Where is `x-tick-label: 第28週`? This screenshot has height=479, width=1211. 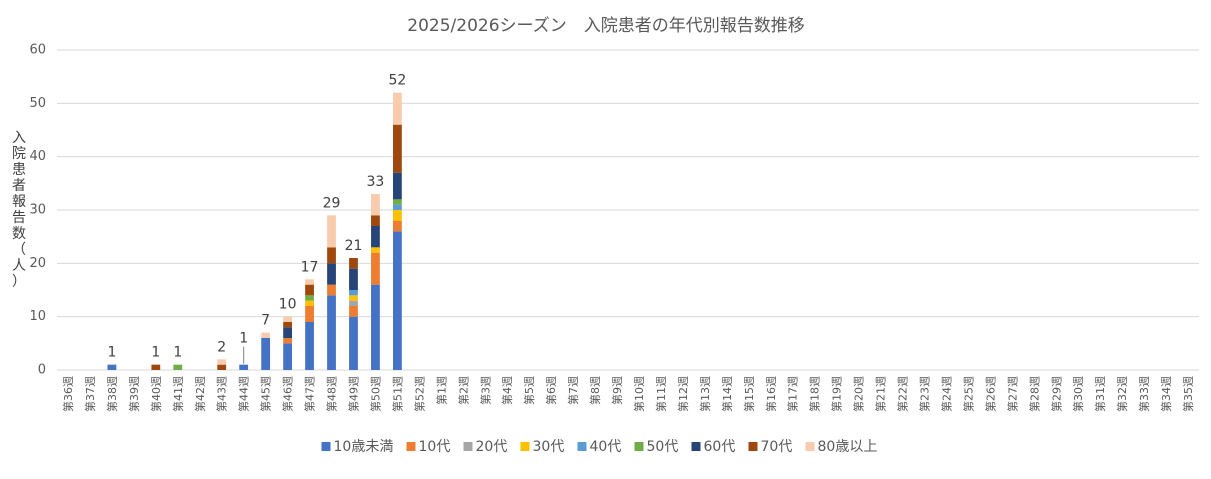
x-tick-label: 第28週 is located at coordinates (1034, 394).